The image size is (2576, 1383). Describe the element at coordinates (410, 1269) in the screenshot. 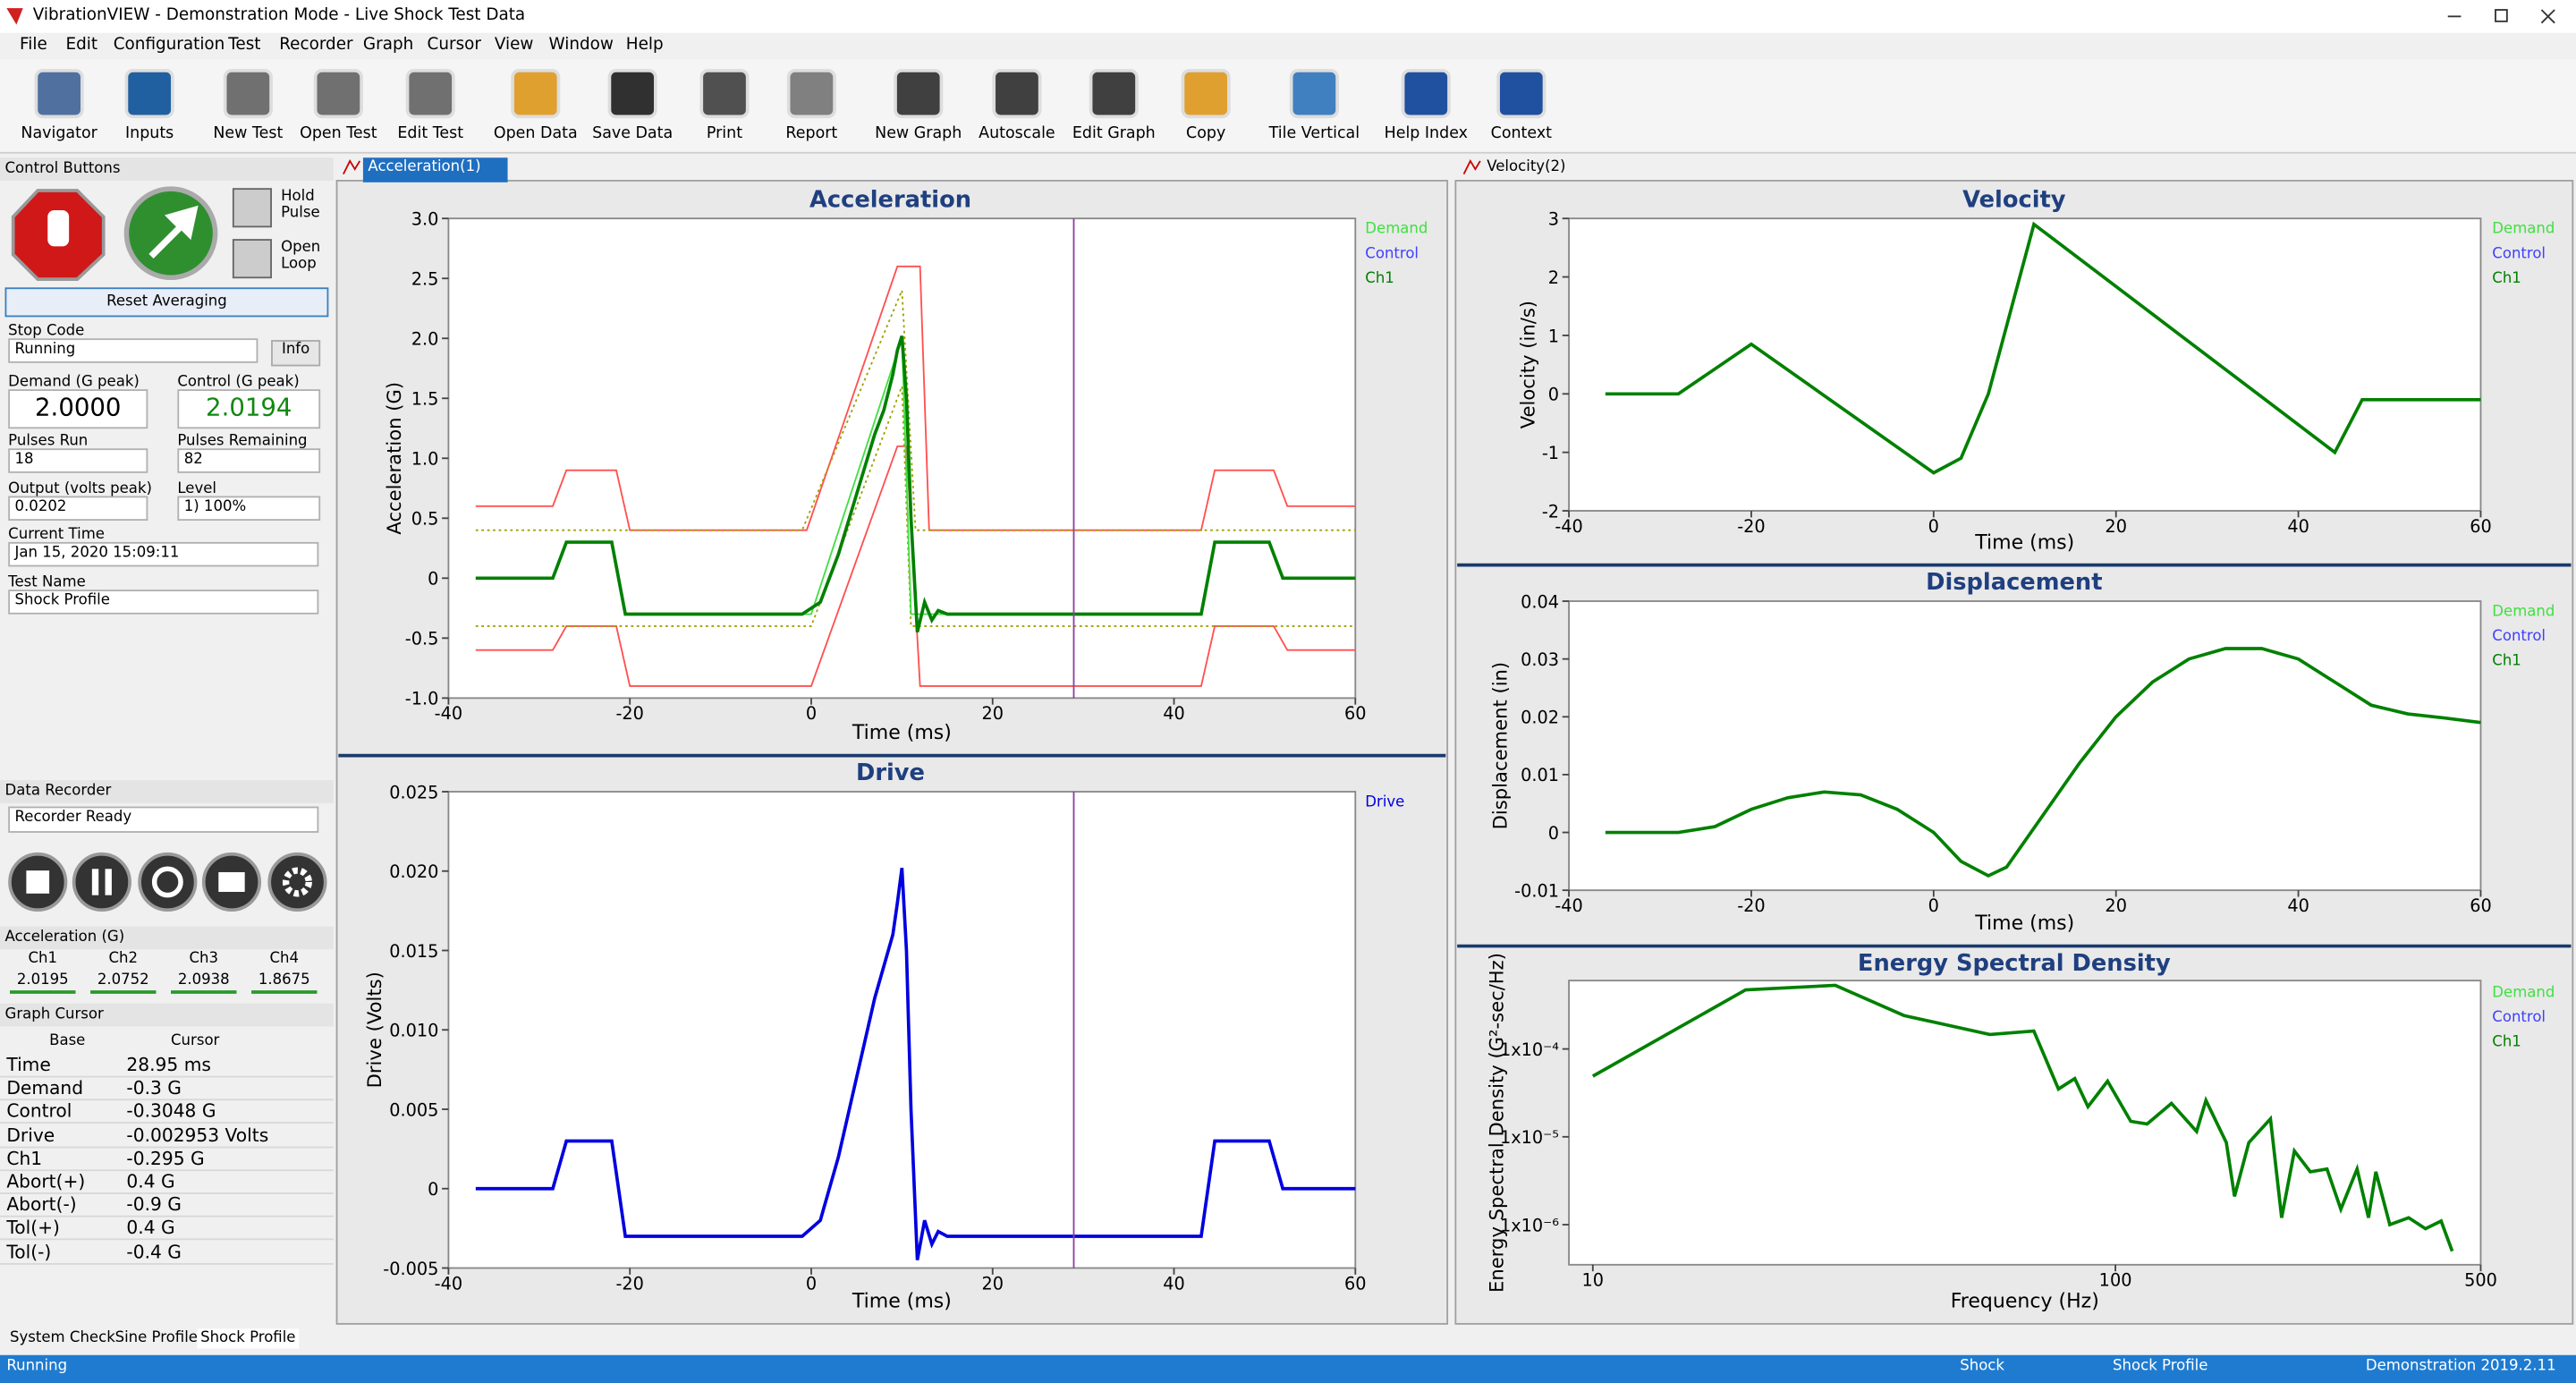

I see `y-tick-label: -0.005` at that location.